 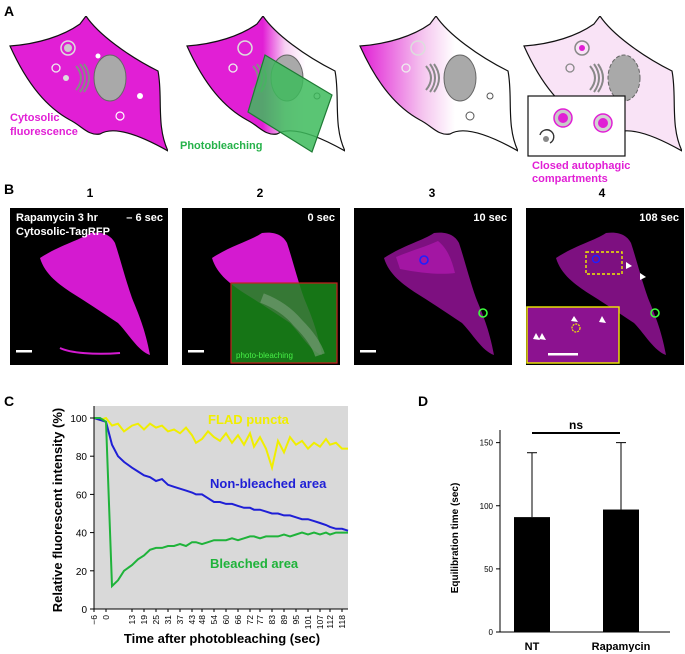 I want to click on panel-letter-a: A, so click(x=9, y=11).